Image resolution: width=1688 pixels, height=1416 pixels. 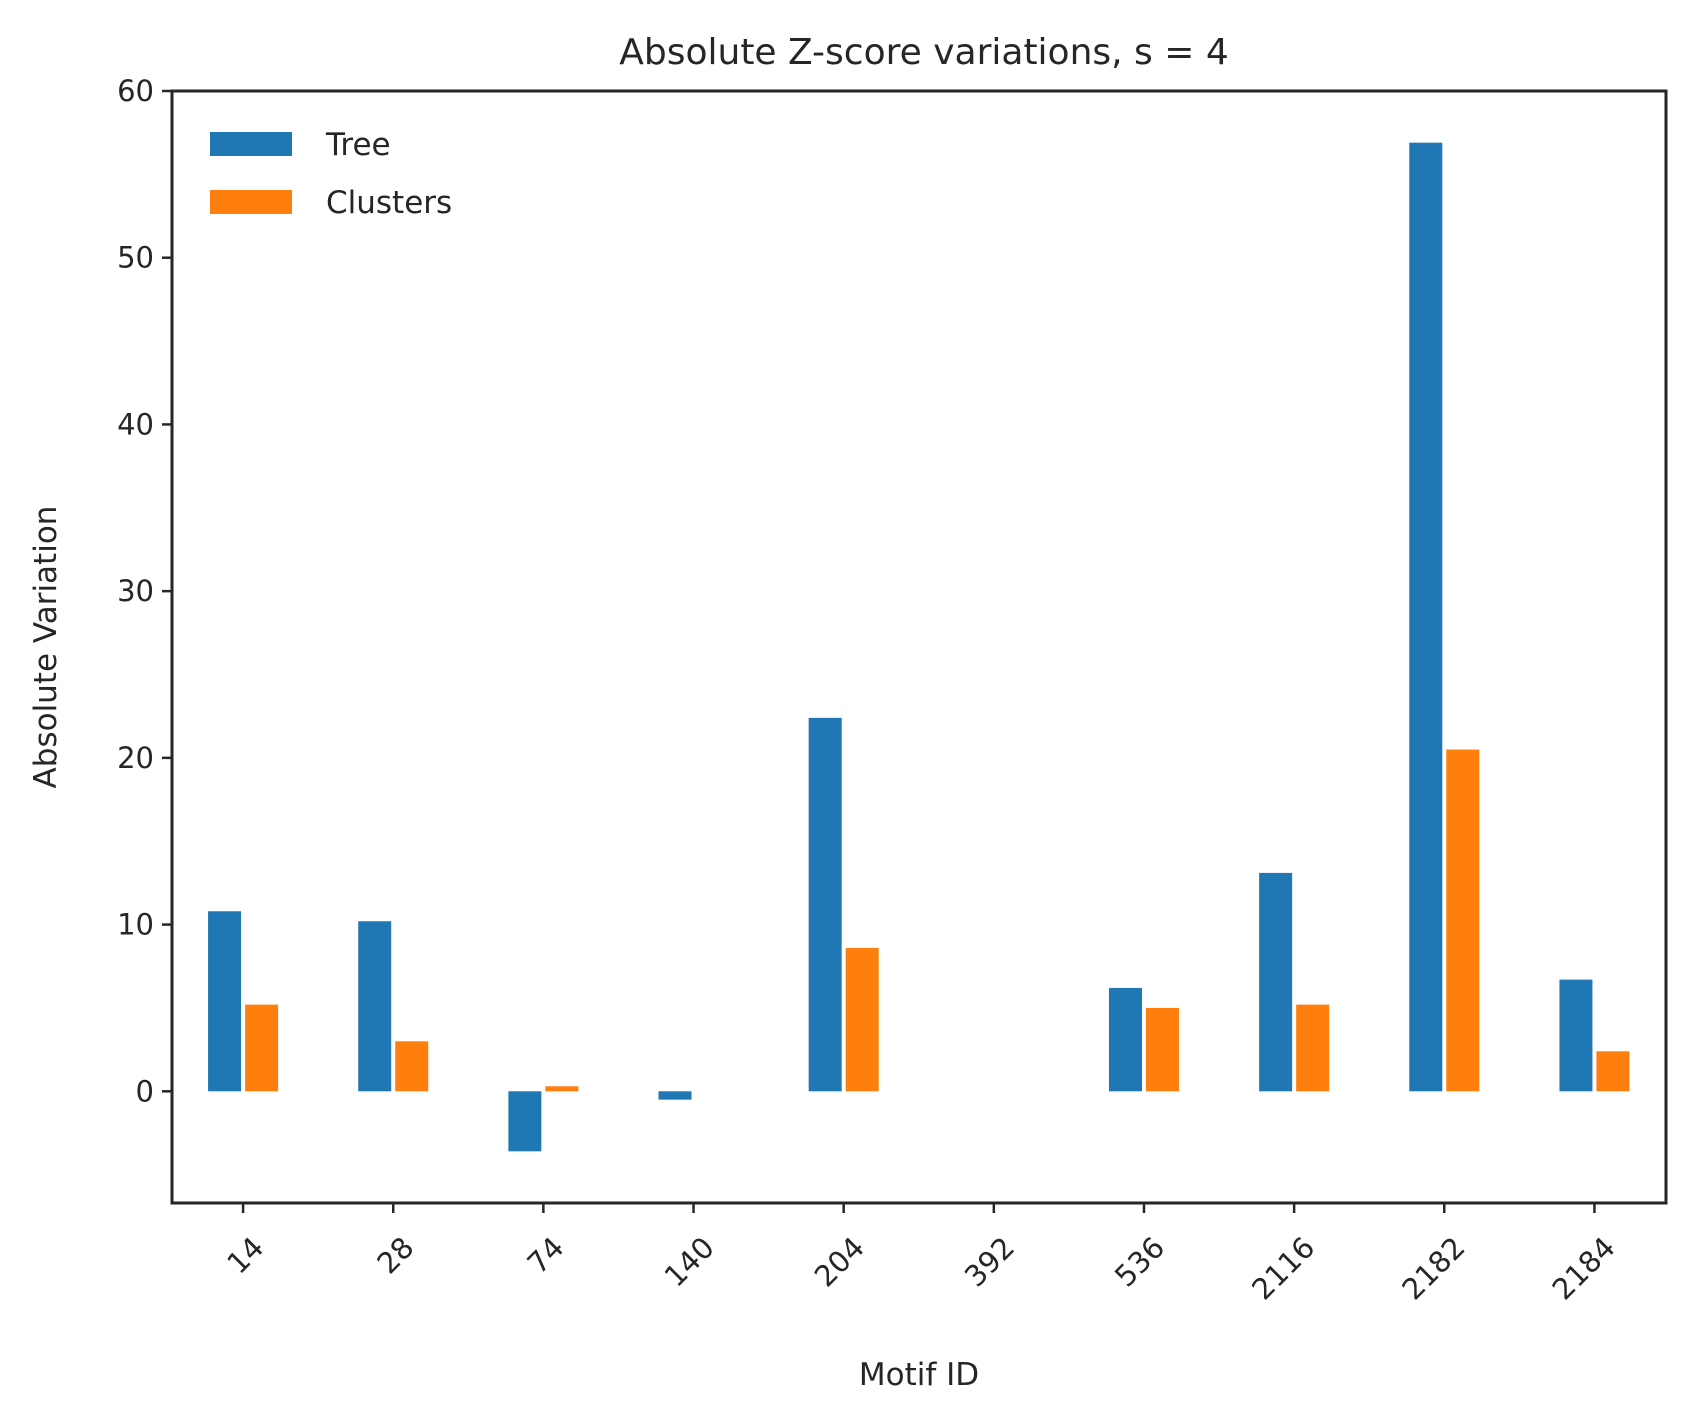 What do you see at coordinates (251, 144) in the screenshot?
I see `legend-swatch-tree` at bounding box center [251, 144].